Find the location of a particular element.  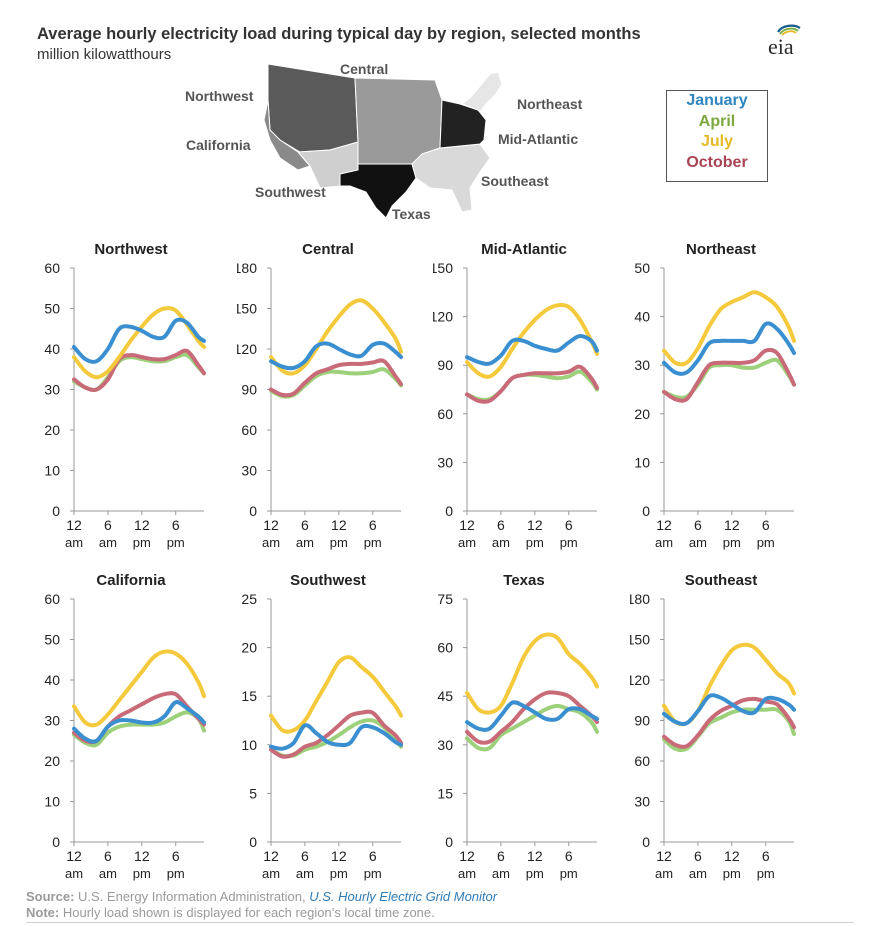

footer-divider is located at coordinates (440, 922).